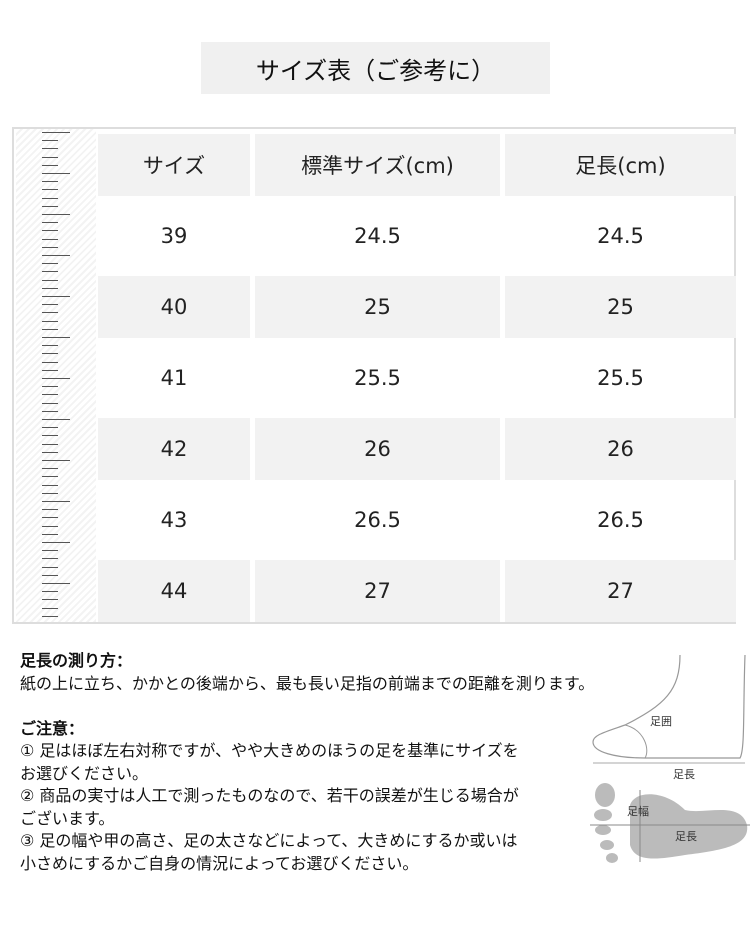 The height and width of the screenshot is (937, 750). Describe the element at coordinates (269, 795) in the screenshot. I see `caution-line: ② 商品の実寸は人工で測ったものなので、若干の誤差が生じる場合が` at that location.